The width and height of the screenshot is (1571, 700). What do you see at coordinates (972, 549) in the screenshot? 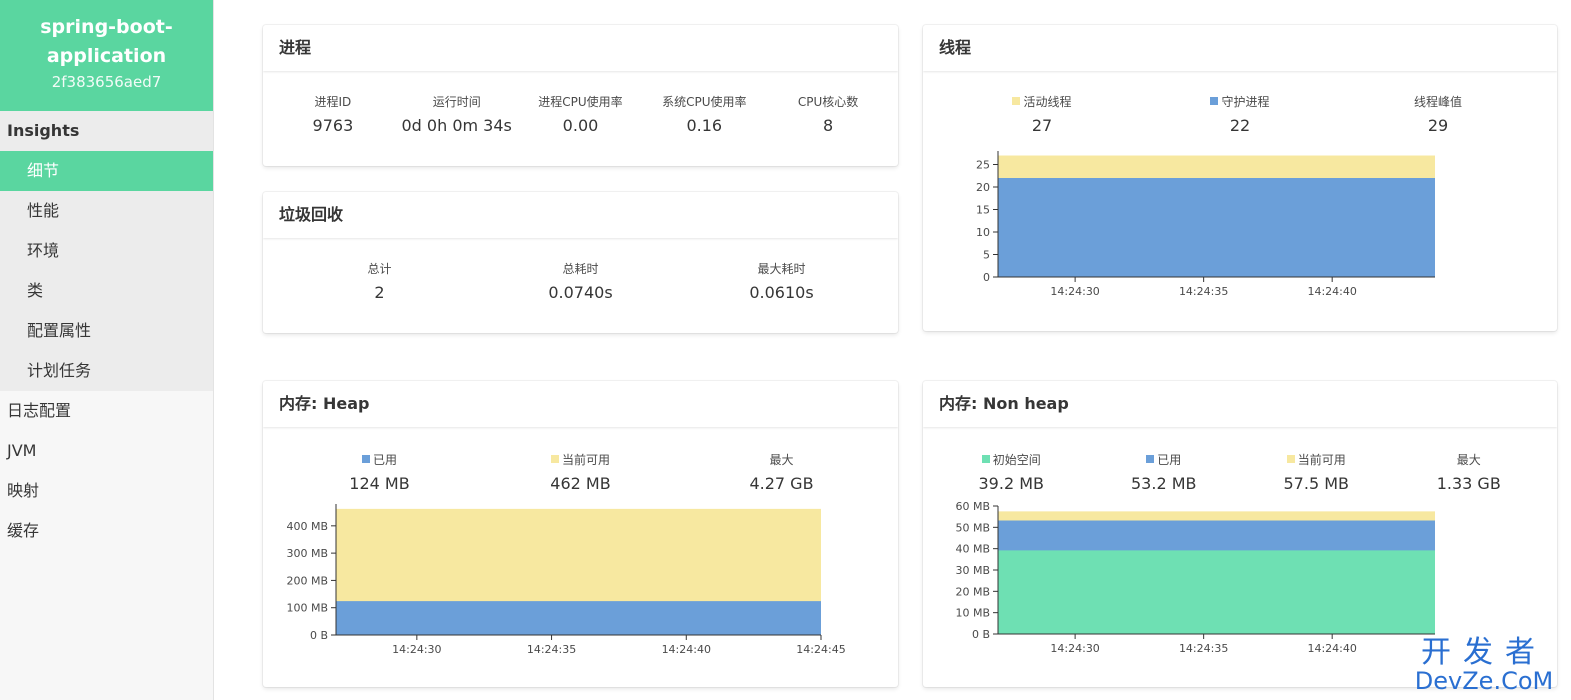
I see `y-tick-label: 40 MB` at bounding box center [972, 549].